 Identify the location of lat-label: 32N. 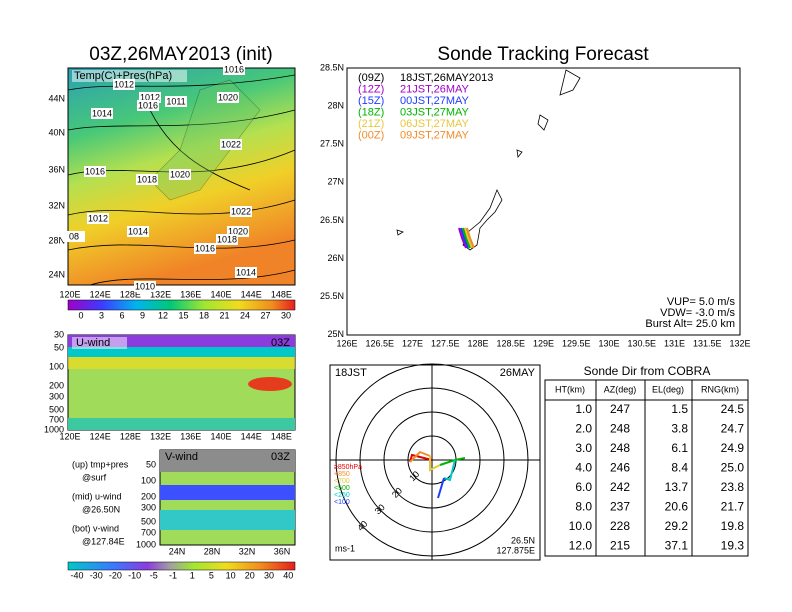
(56, 205).